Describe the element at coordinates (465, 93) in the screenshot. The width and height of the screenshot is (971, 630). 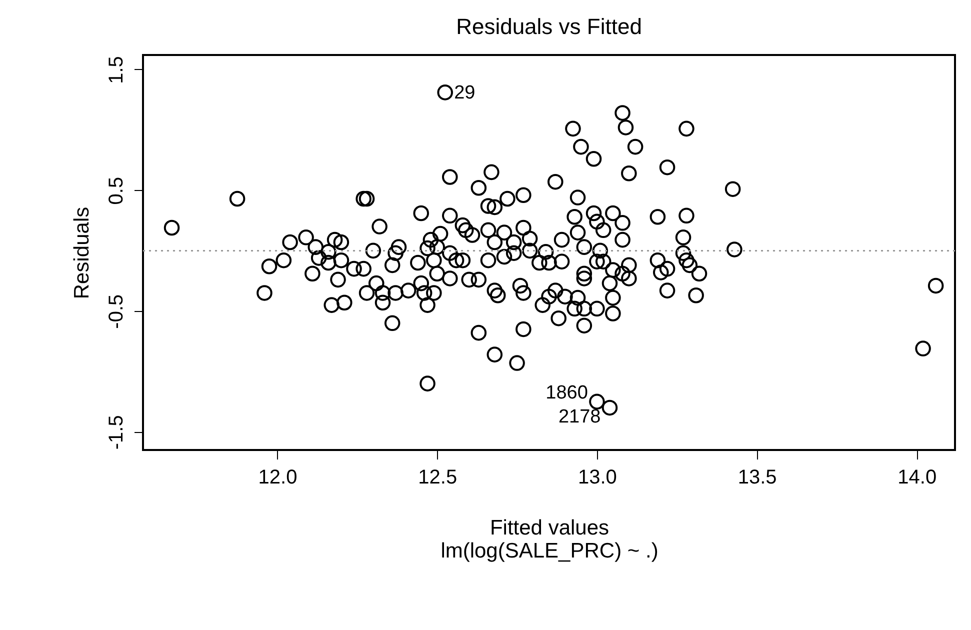
I see `annotation: 29` at that location.